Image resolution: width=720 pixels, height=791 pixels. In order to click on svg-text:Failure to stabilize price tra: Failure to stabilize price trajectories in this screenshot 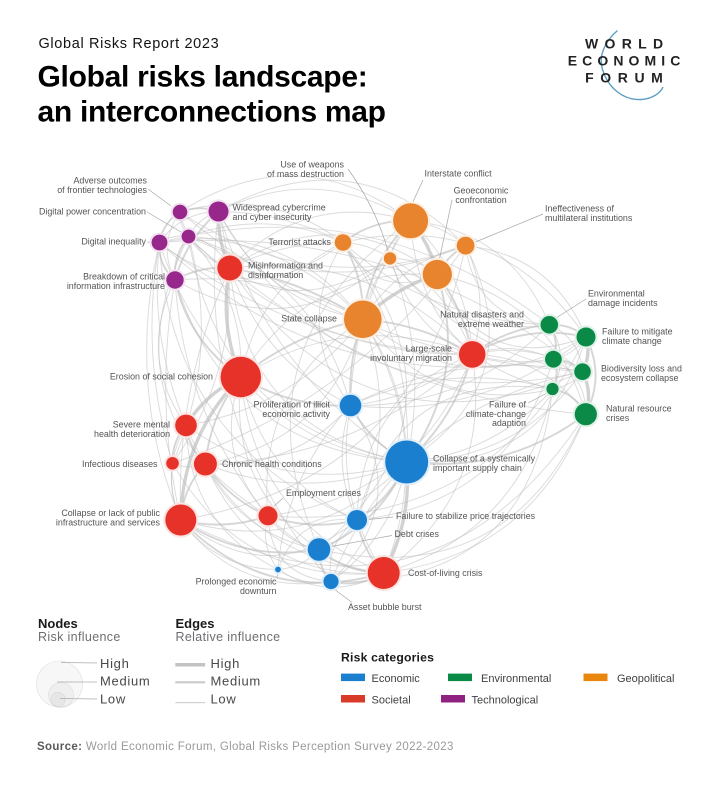, I will do `click(466, 516)`.